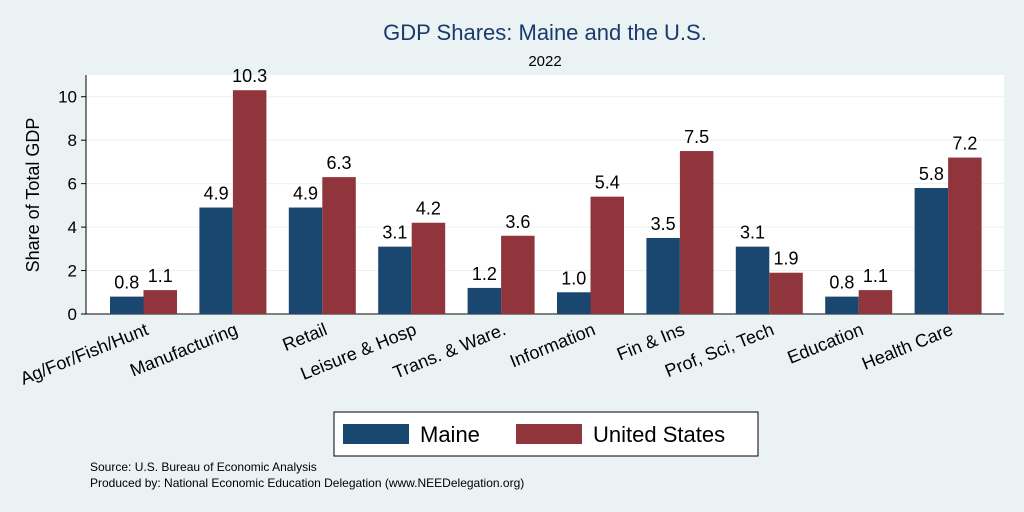 The height and width of the screenshot is (512, 1024). Describe the element at coordinates (931, 174) in the screenshot. I see `data-label: 5.8` at that location.